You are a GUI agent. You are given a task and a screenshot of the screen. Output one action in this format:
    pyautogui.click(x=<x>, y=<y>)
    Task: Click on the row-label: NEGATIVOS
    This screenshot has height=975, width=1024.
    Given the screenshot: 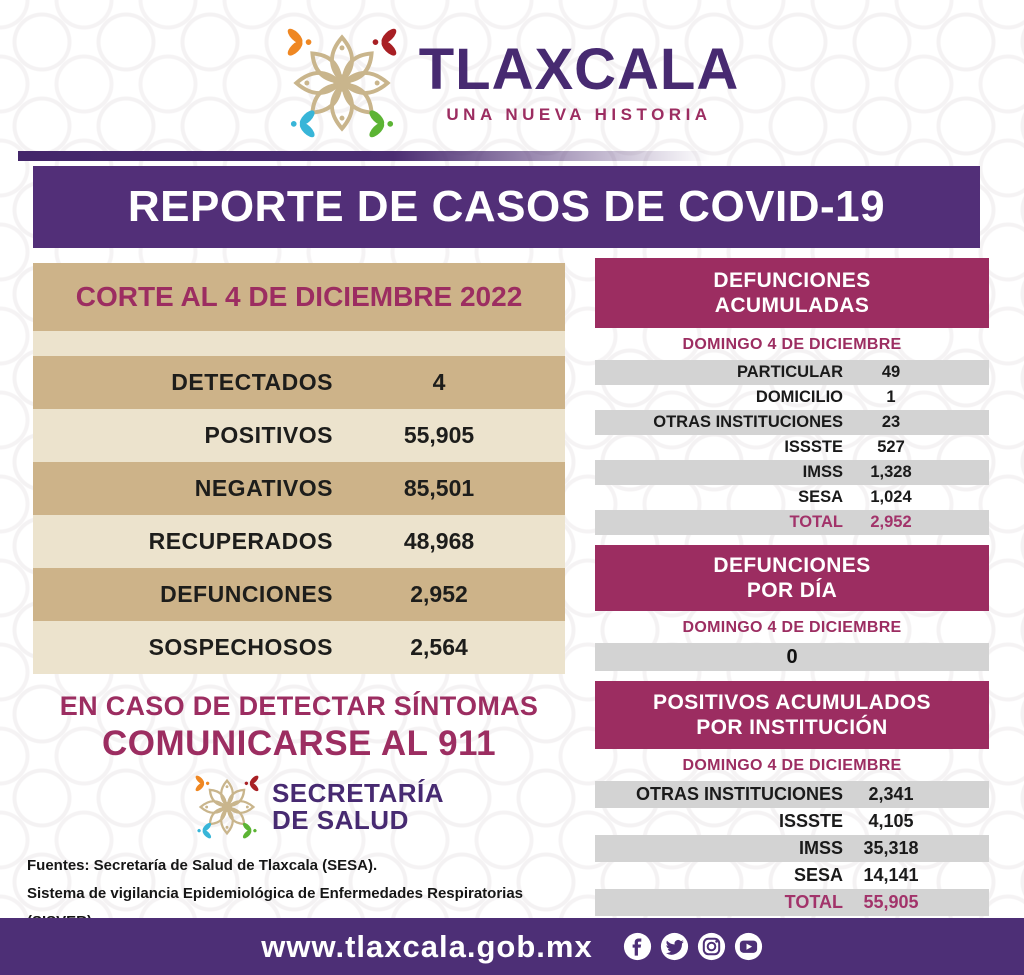 What is the action you would take?
    pyautogui.click(x=263, y=488)
    